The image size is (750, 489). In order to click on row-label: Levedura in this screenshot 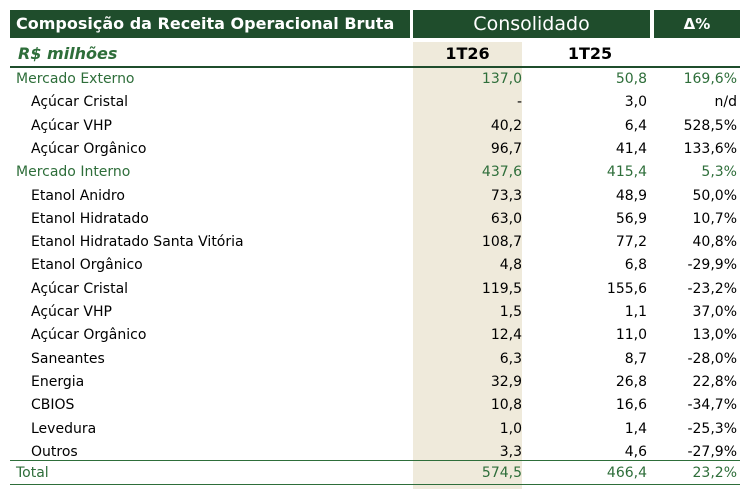, I will do `click(64, 428)`.